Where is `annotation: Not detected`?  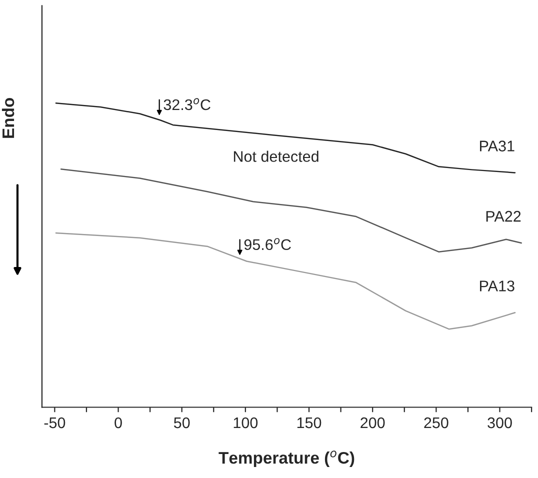
annotation: Not detected is located at coordinates (276, 156).